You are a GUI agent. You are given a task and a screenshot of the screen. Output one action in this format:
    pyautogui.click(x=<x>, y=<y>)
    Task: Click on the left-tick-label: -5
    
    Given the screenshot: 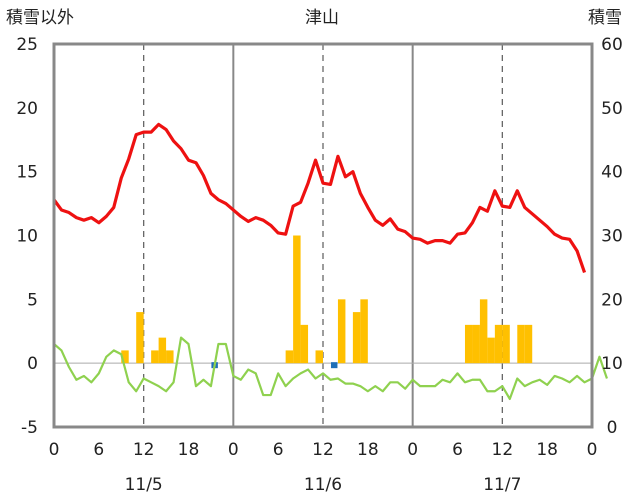 What is the action you would take?
    pyautogui.click(x=29, y=428)
    